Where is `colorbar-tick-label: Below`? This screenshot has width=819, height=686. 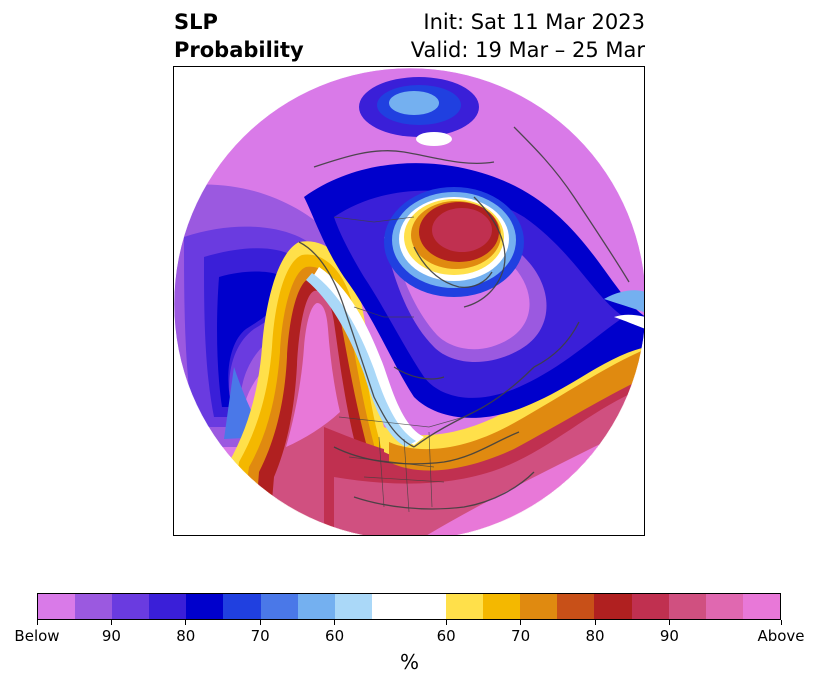 colorbar-tick-label: Below is located at coordinates (37, 636).